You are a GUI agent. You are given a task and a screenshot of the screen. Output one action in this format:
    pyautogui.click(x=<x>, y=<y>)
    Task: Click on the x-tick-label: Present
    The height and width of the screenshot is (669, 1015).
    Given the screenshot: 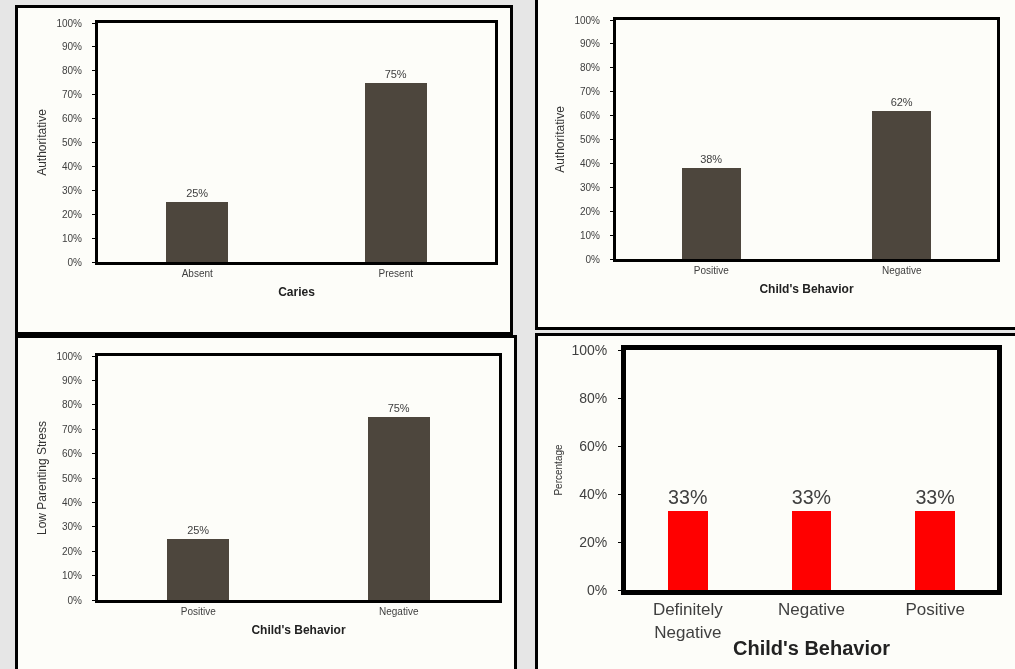 What is the action you would take?
    pyautogui.click(x=396, y=273)
    